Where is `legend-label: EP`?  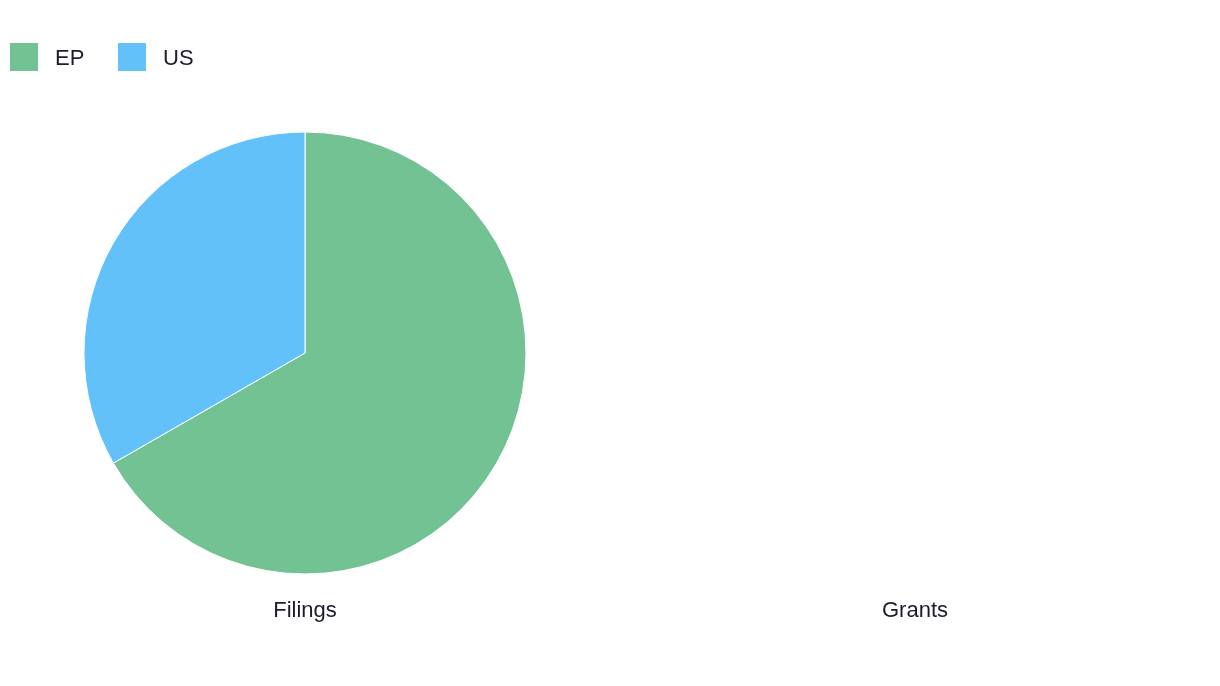
legend-label: EP is located at coordinates (70, 57).